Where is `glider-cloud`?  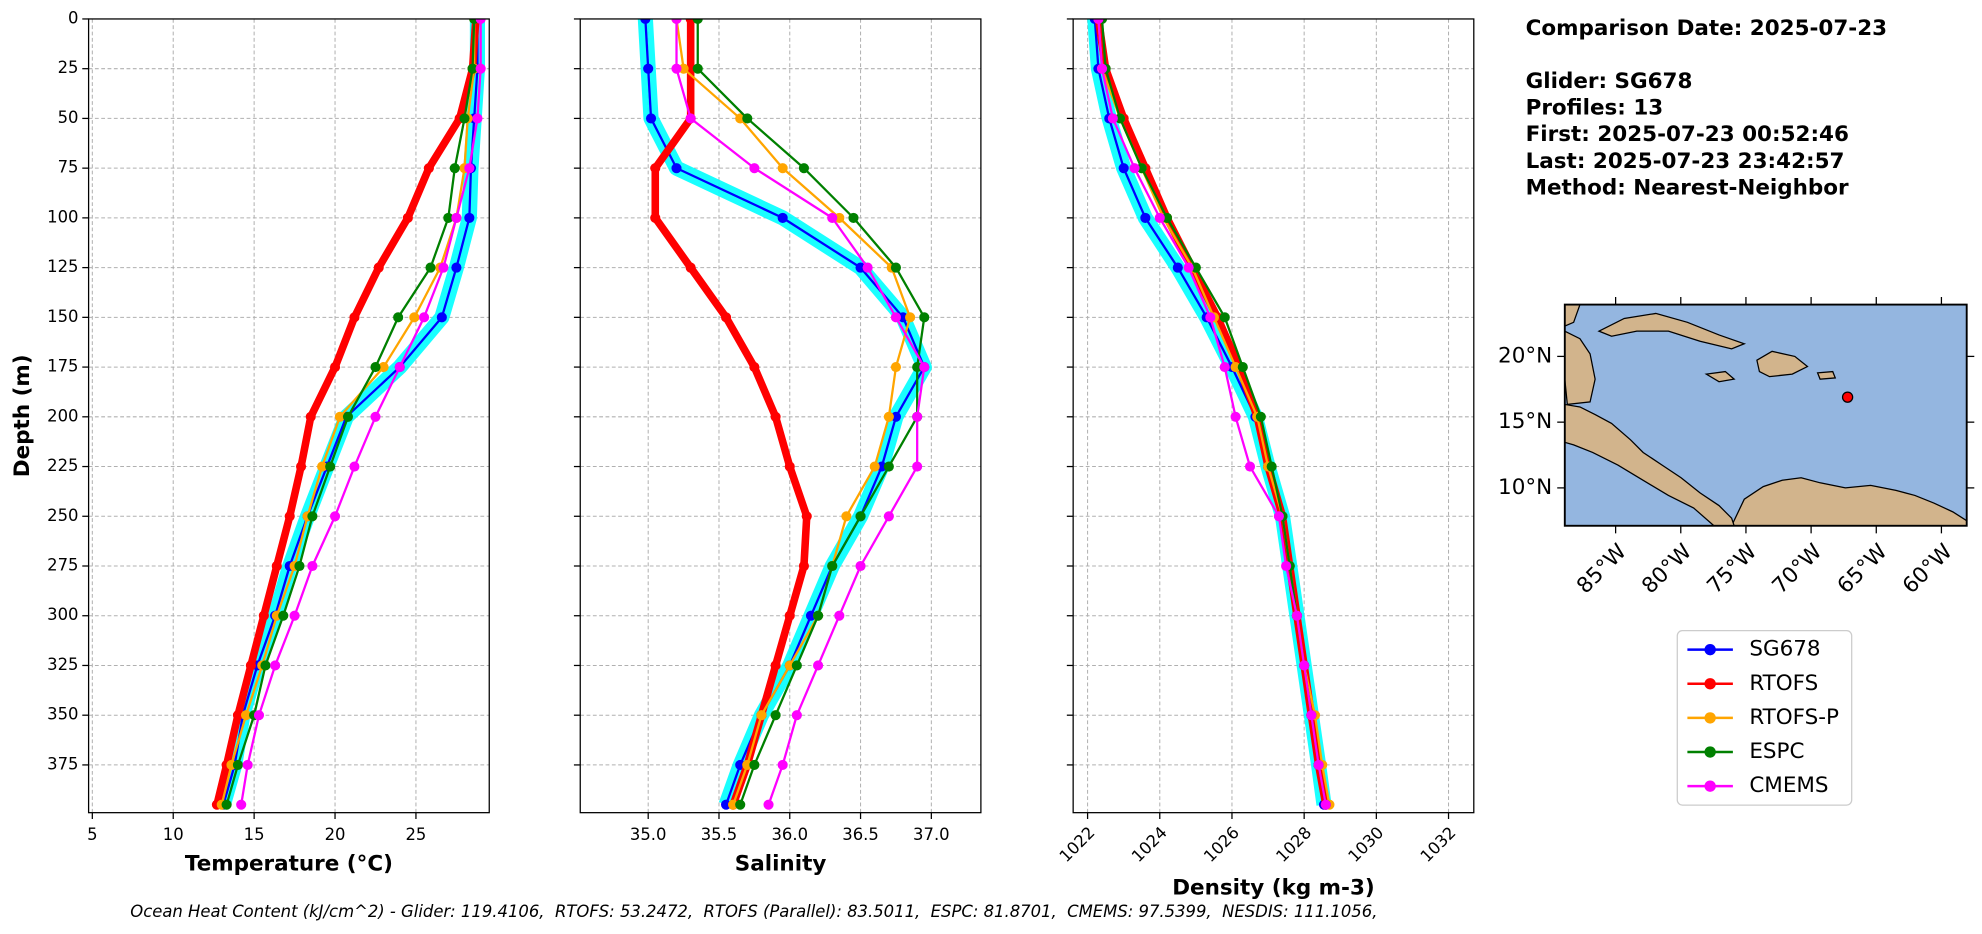
glider-cloud is located at coordinates (784, 413).